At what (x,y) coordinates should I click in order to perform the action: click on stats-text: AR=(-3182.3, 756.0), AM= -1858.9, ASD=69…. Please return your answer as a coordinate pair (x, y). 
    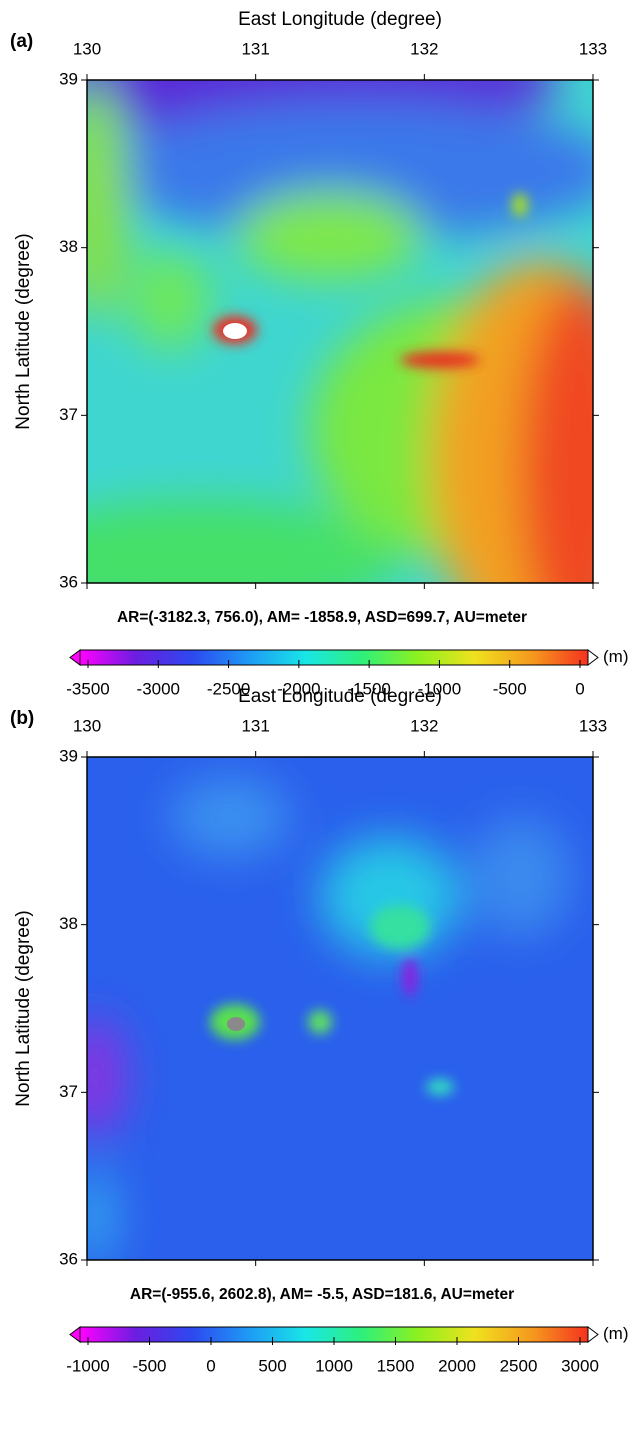
    Looking at the image, I should click on (322, 617).